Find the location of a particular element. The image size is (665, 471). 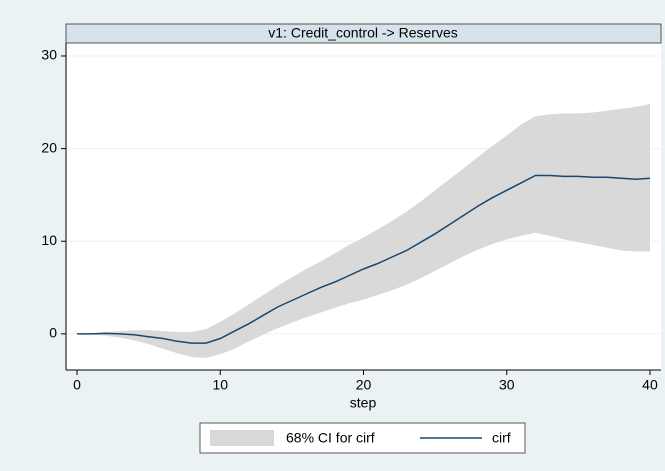

x-tick-label: 30 is located at coordinates (507, 385).